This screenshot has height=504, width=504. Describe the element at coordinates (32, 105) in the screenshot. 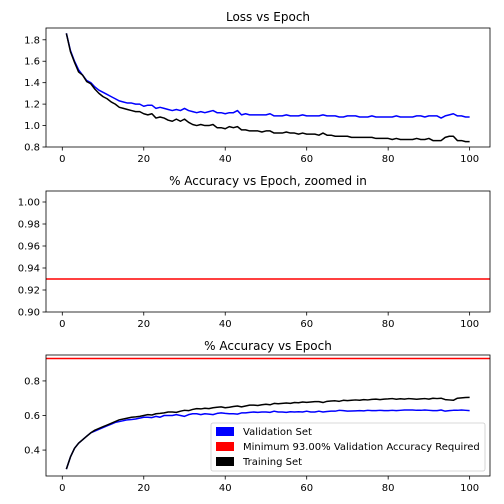

I see `y-tick-label: 1.2` at that location.